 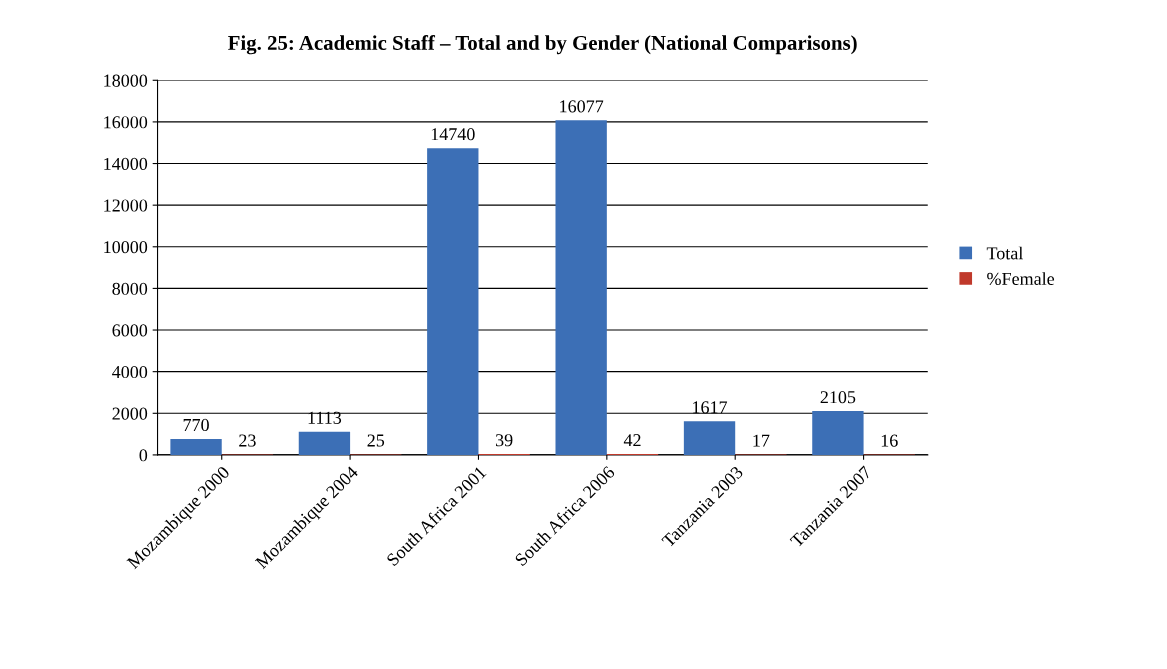 I want to click on data-label: 14740, so click(x=453, y=134).